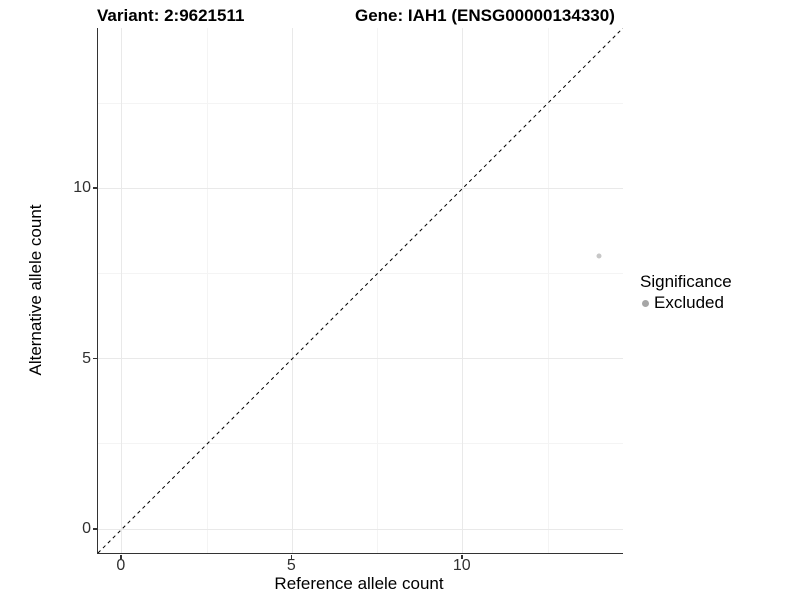  Describe the element at coordinates (461, 565) in the screenshot. I see `x-tick-label: 10` at that location.